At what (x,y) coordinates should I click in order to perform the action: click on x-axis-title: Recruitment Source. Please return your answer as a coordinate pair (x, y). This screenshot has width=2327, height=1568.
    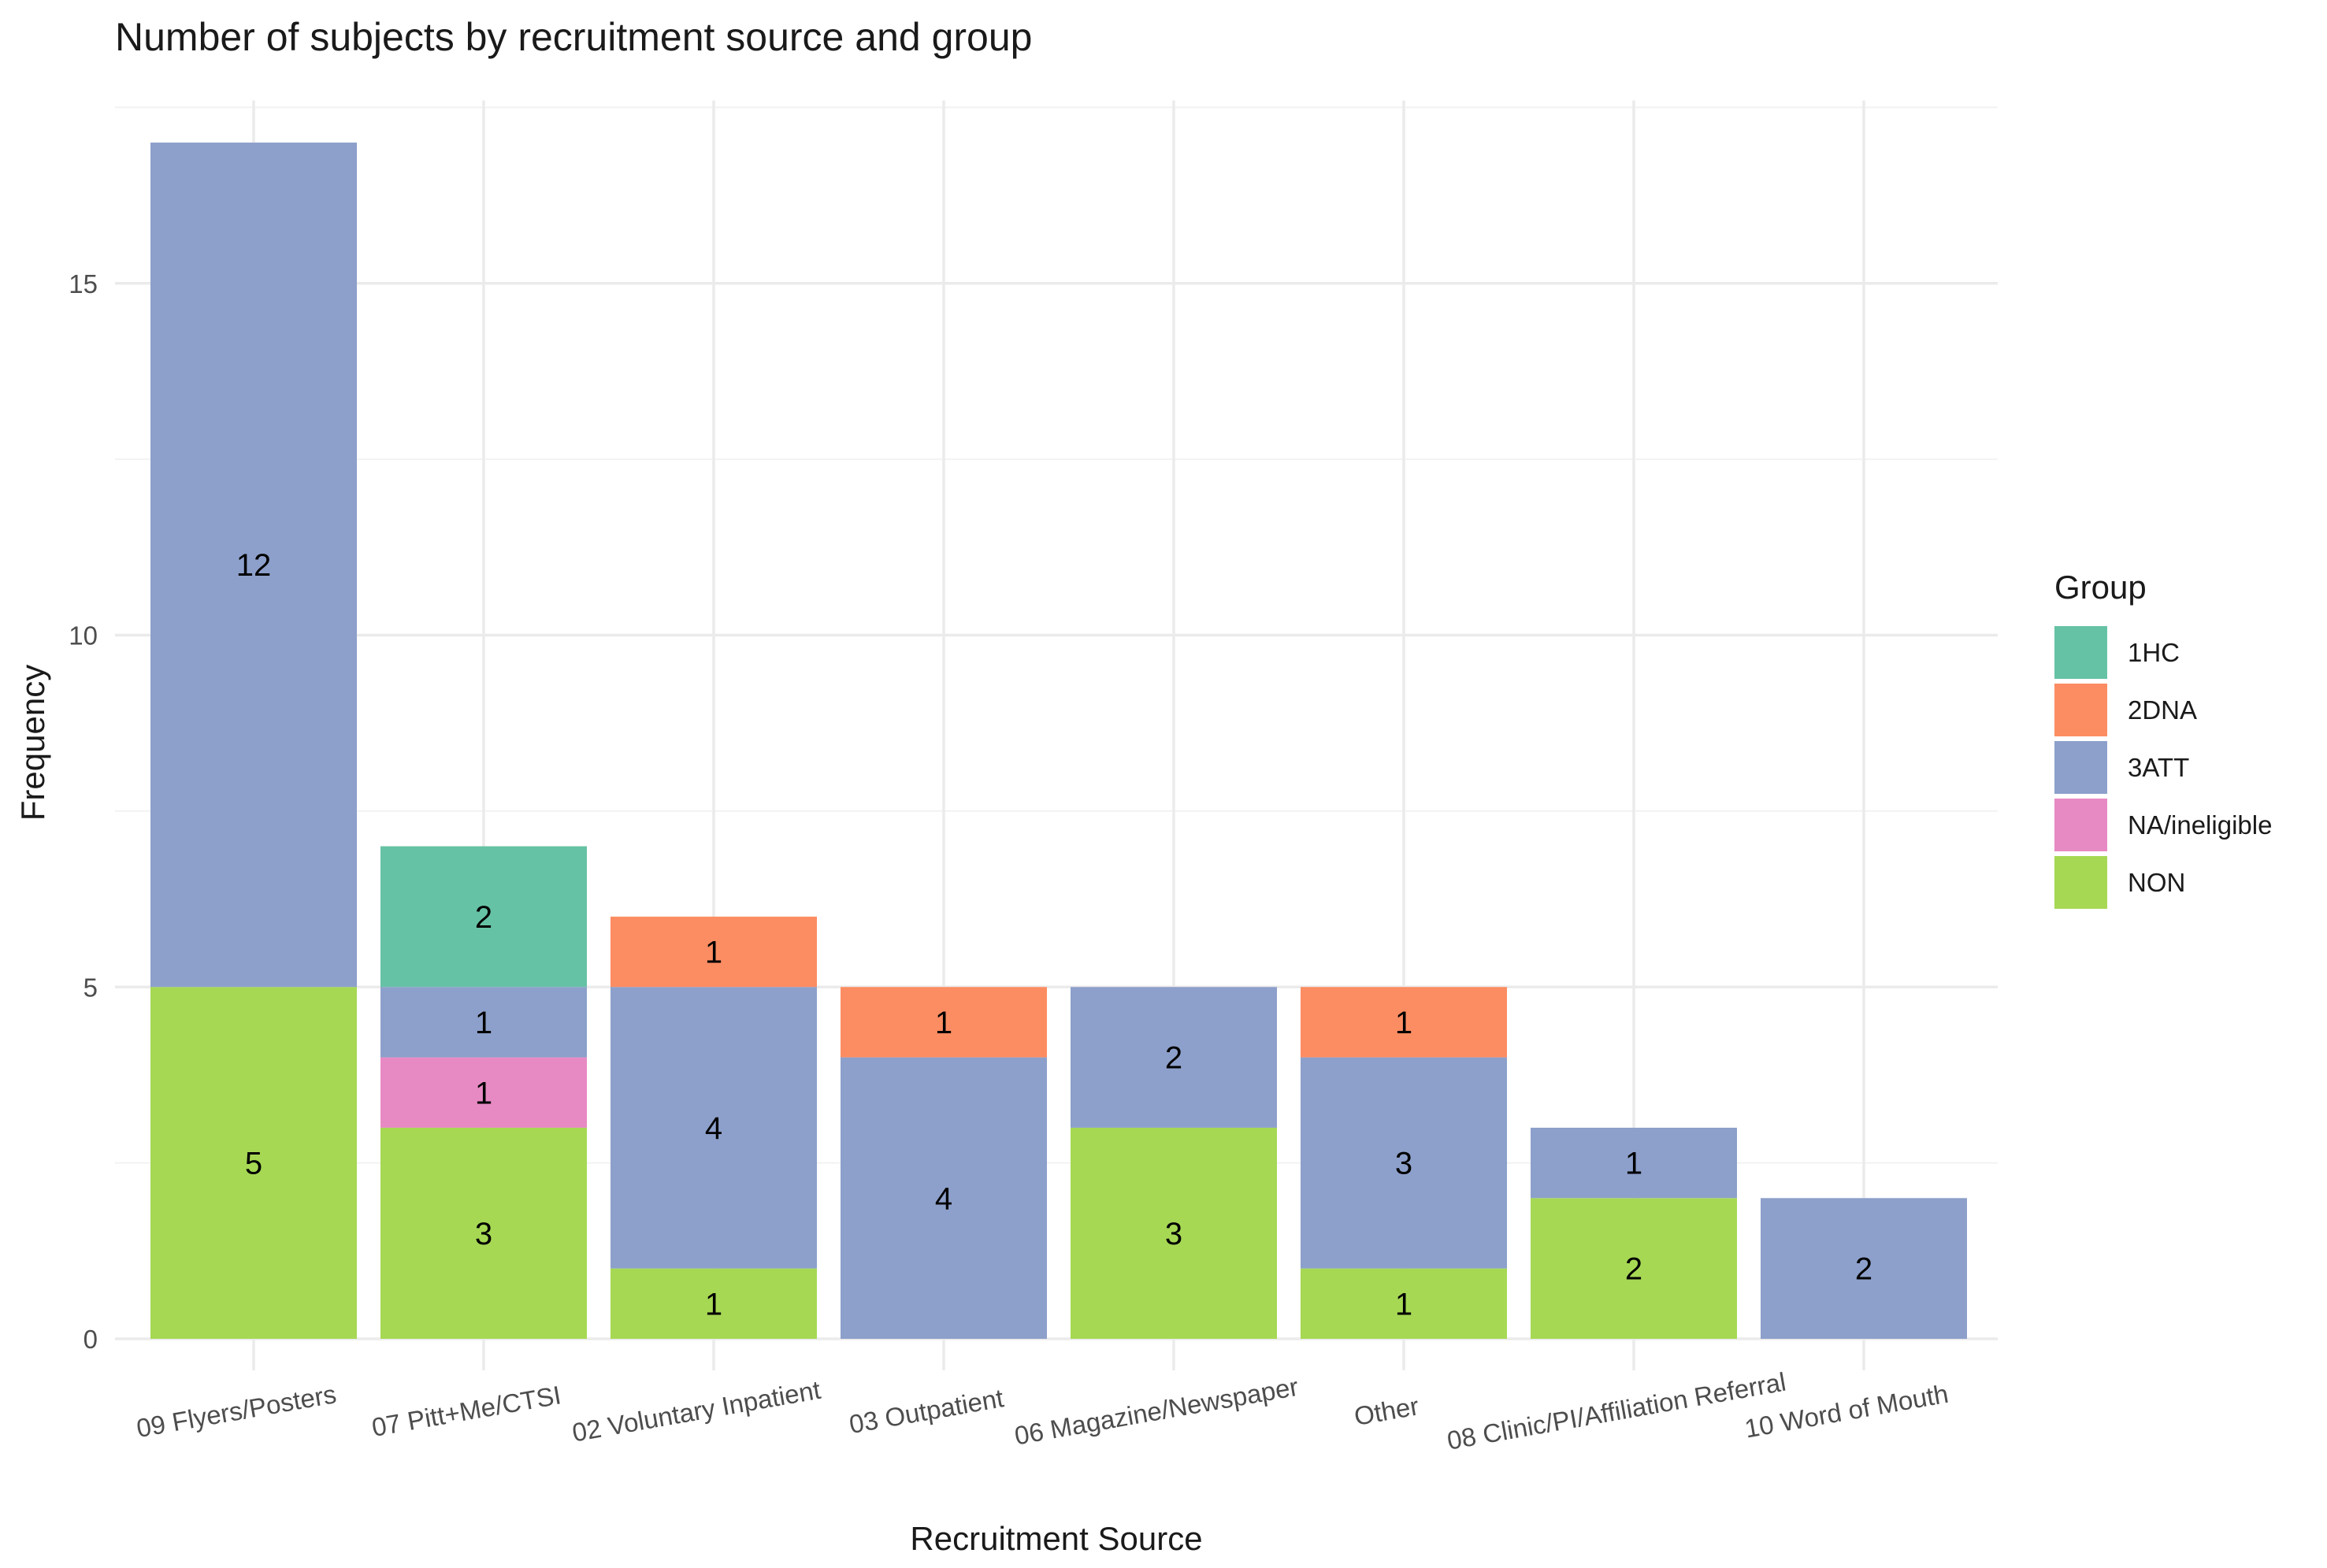
    Looking at the image, I should click on (1056, 1538).